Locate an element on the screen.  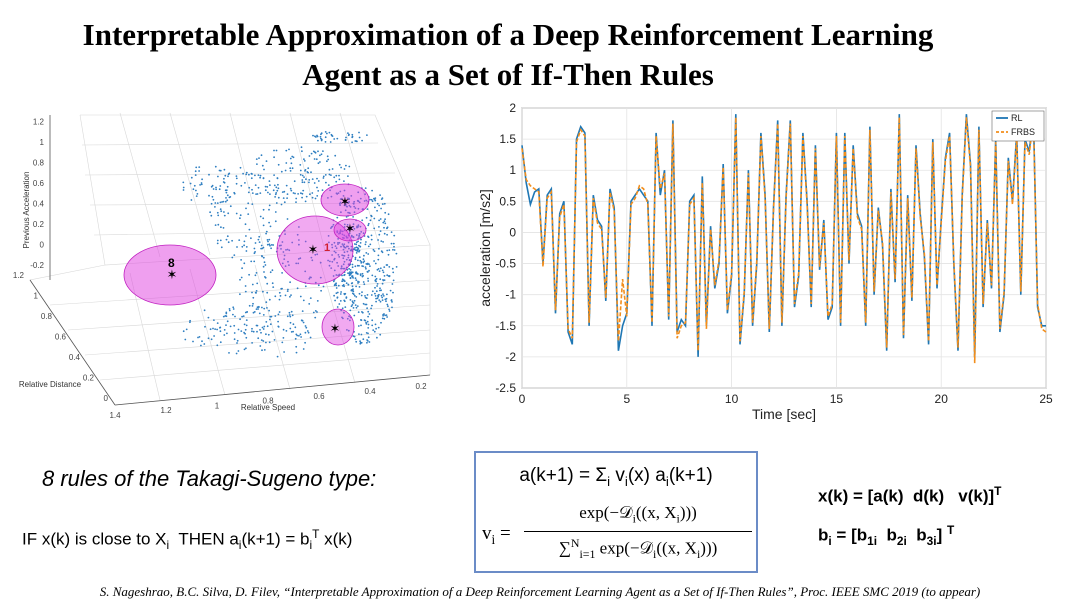
den-sup: N is located at coordinates (575, 543).